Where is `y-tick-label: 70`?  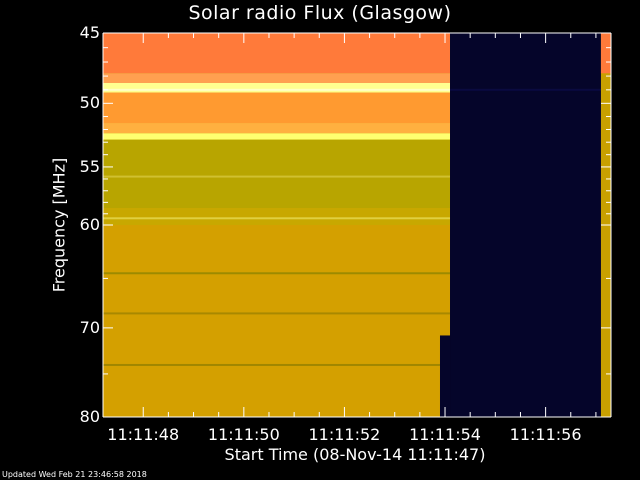 y-tick-label: 70 is located at coordinates (89, 327).